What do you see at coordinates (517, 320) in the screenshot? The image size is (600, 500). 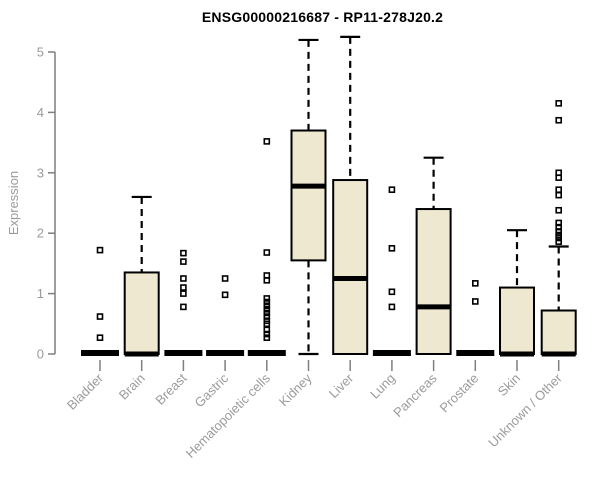 I see `box-skin` at bounding box center [517, 320].